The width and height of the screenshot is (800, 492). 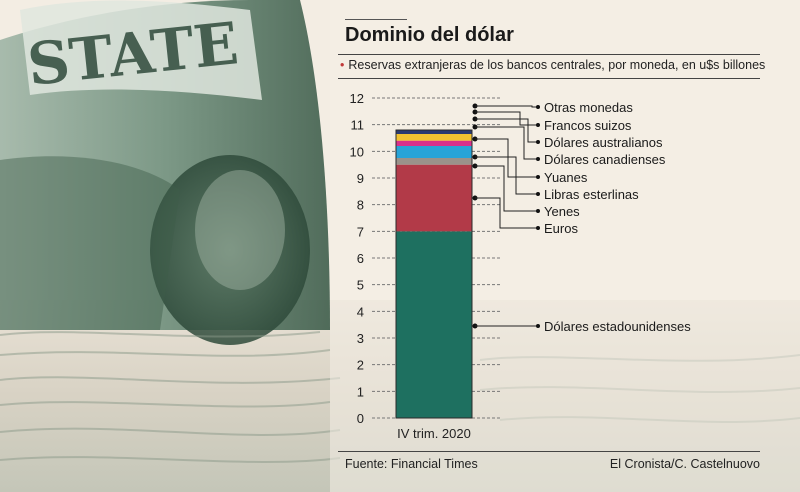 What do you see at coordinates (434, 433) in the screenshot?
I see `x-category-label: IV trim. 2020` at bounding box center [434, 433].